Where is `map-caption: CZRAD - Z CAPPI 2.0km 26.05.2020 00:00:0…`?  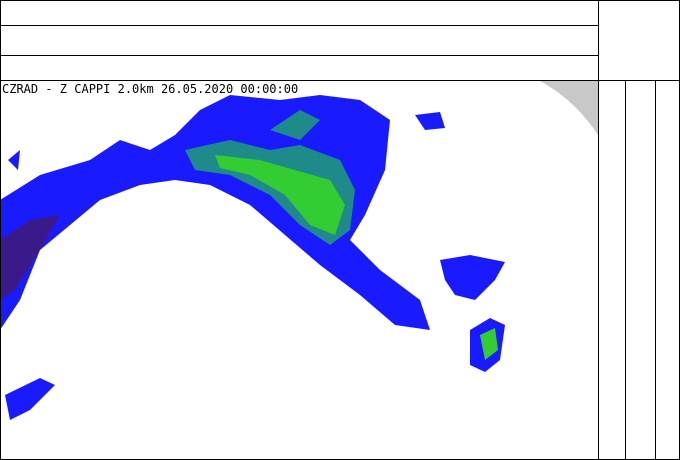 map-caption: CZRAD - Z CAPPI 2.0km 26.05.2020 00:00:0… is located at coordinates (150, 89).